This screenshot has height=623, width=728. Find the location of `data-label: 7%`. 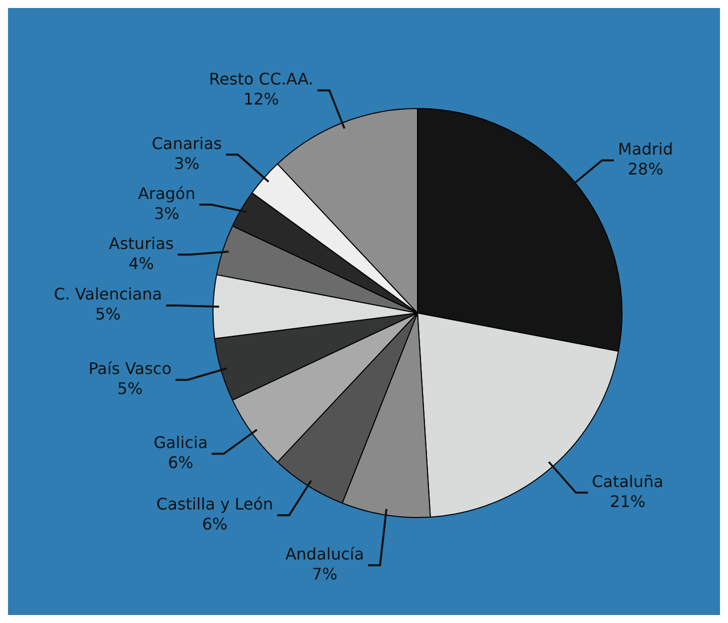

data-label: 7% is located at coordinates (325, 574).